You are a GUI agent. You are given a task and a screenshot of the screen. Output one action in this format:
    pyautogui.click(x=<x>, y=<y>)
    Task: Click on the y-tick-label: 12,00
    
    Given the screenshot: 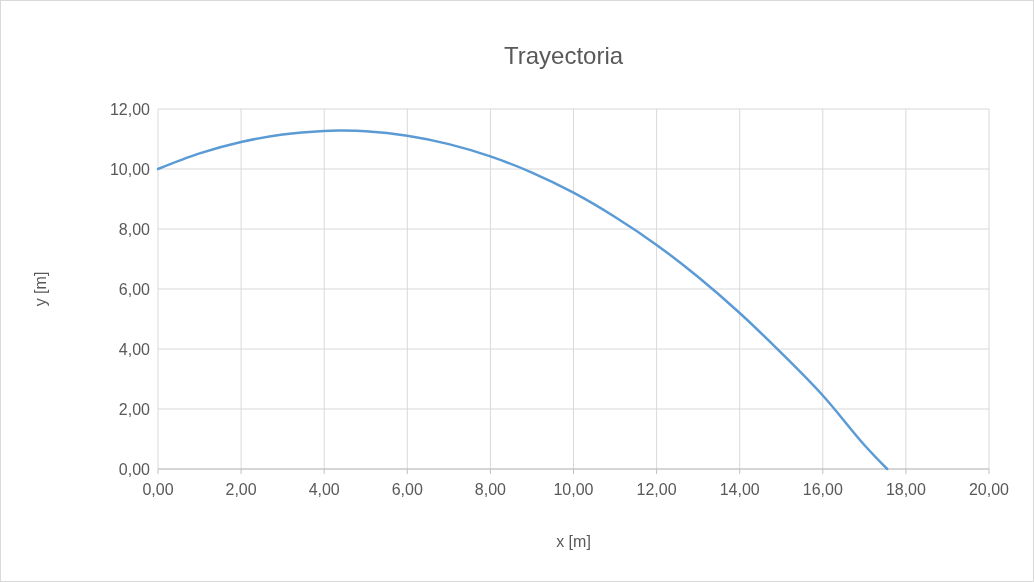 What is the action you would take?
    pyautogui.click(x=130, y=109)
    